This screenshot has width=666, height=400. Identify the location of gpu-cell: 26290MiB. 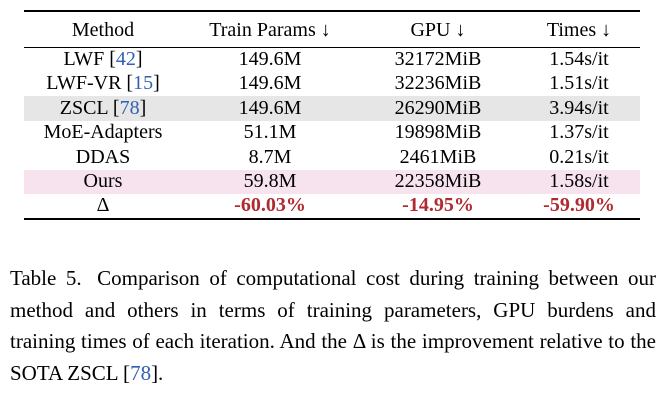
(438, 107).